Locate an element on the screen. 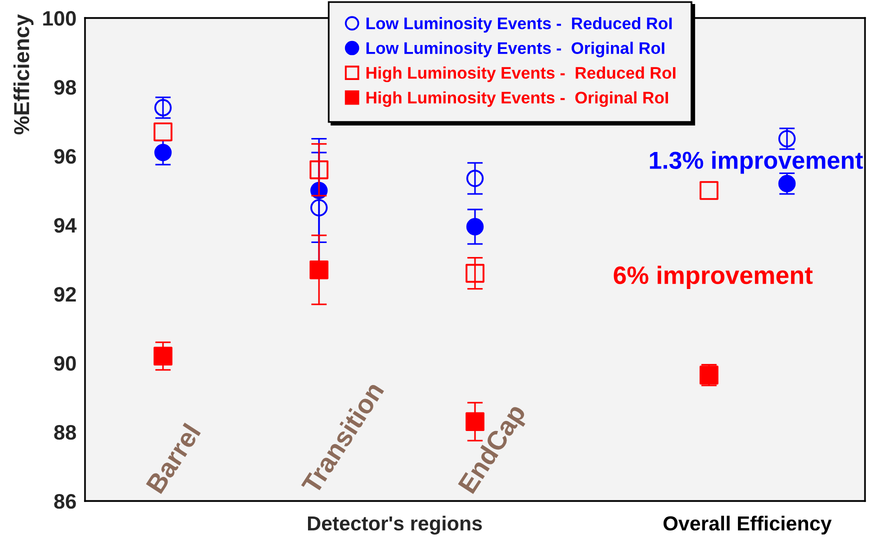  y-tick-label: 96 is located at coordinates (65, 156).